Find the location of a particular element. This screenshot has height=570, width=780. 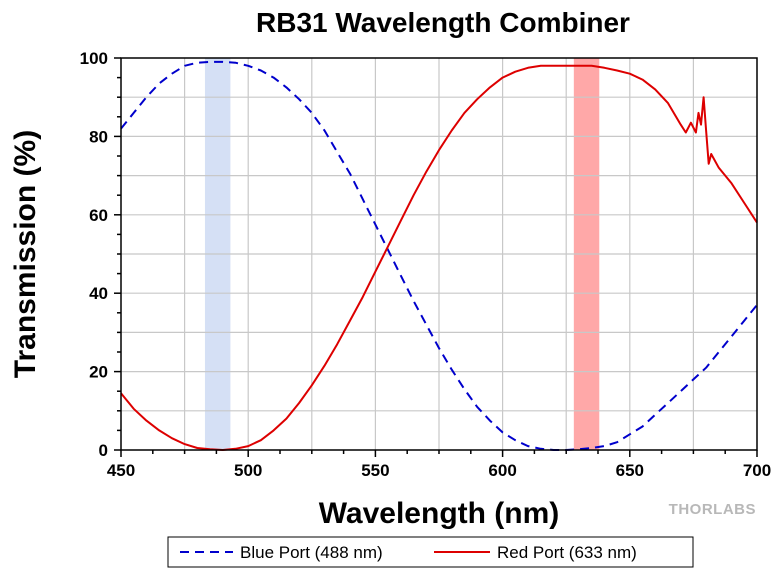

x-tick-label: 650 is located at coordinates (630, 470).